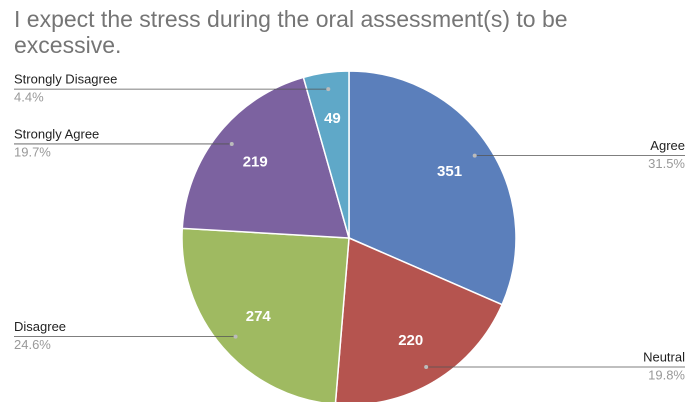  What do you see at coordinates (29, 97) in the screenshot?
I see `percent-label: 4.4%` at bounding box center [29, 97].